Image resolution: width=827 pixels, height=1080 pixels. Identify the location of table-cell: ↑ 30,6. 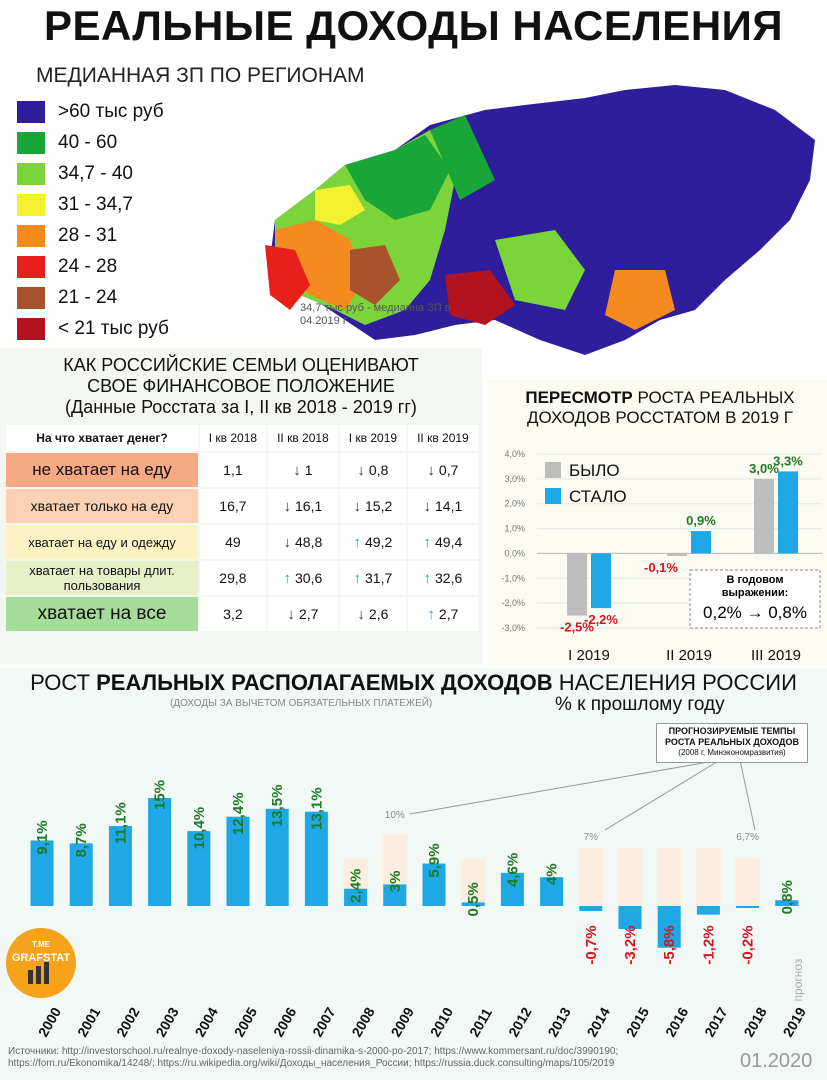
(302, 578).